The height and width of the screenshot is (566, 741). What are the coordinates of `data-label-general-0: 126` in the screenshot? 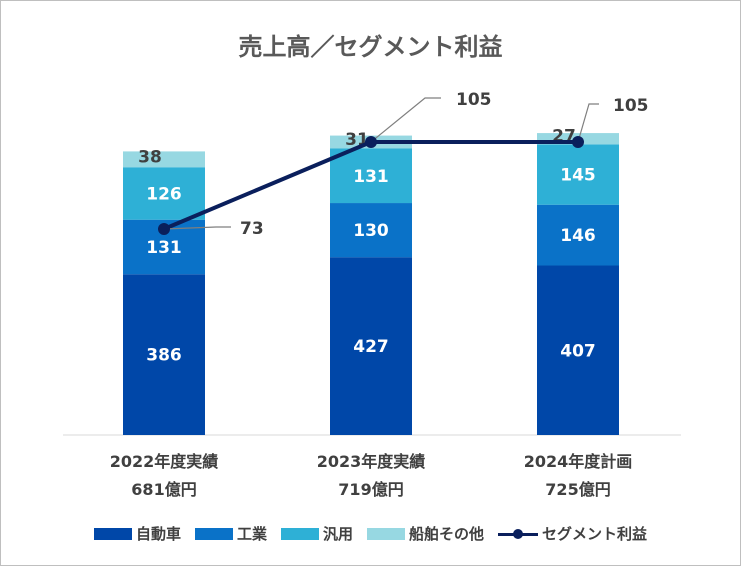 It's located at (164, 194).